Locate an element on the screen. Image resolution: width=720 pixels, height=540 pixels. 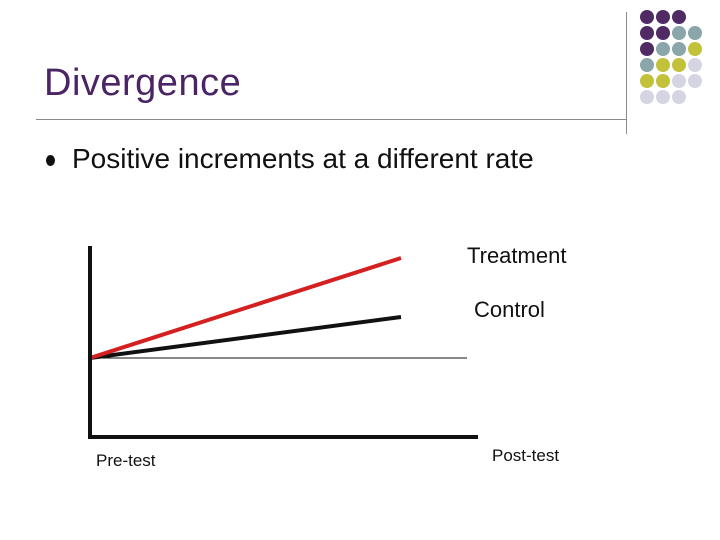
slide-title: Divergence is located at coordinates (143, 83).